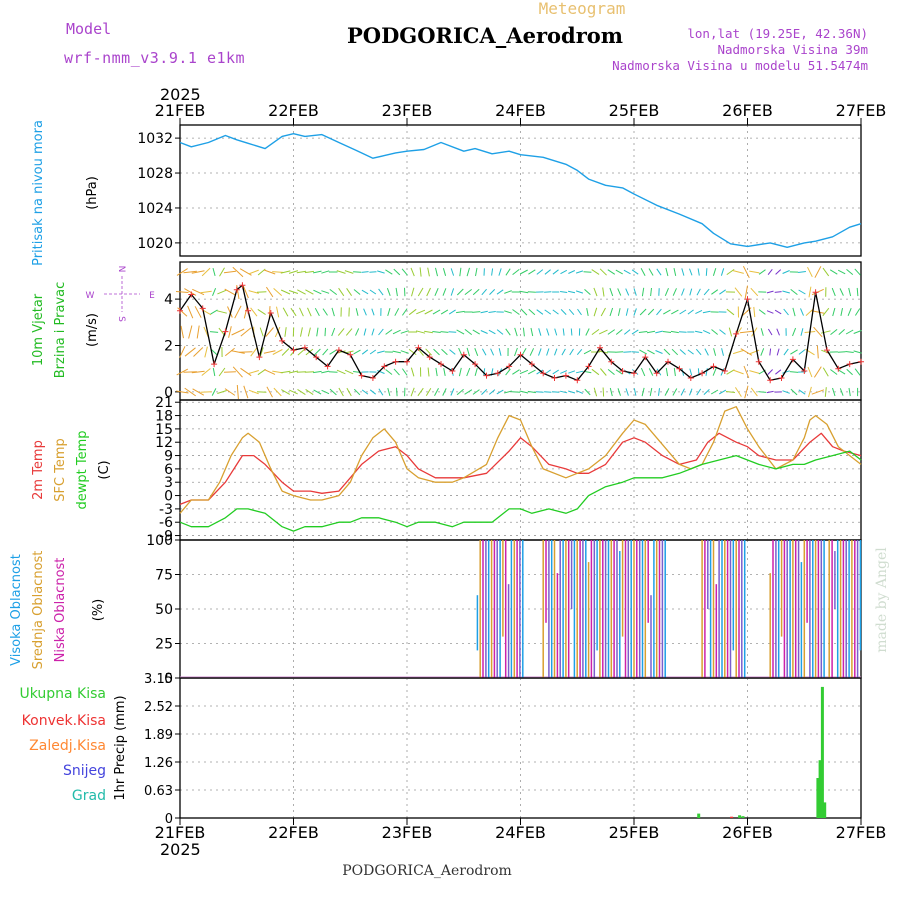 The width and height of the screenshot is (900, 900). I want to click on ytick-label: 0.63, so click(158, 791).